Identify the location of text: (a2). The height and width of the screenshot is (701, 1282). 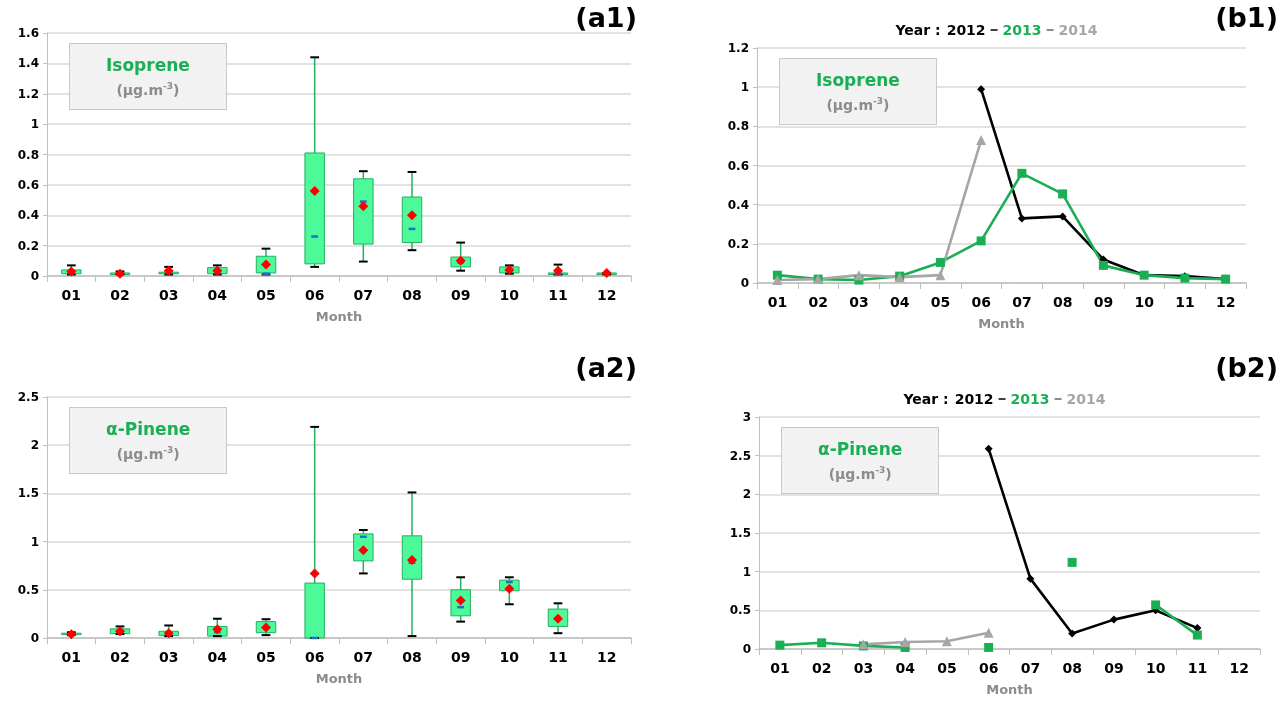
(606, 367).